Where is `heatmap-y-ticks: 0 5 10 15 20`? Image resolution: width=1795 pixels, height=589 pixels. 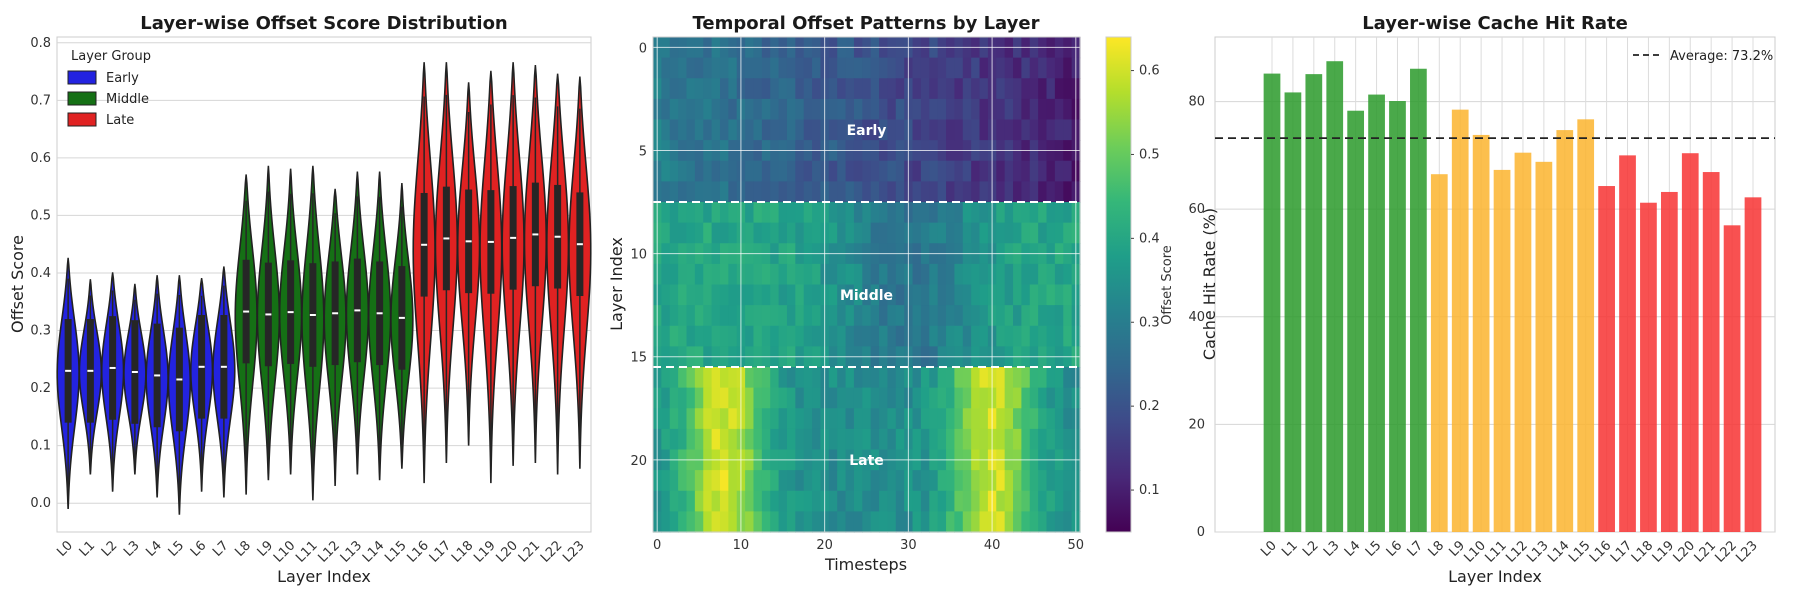 heatmap-y-ticks: 0 5 10 15 20 is located at coordinates (638, 255).